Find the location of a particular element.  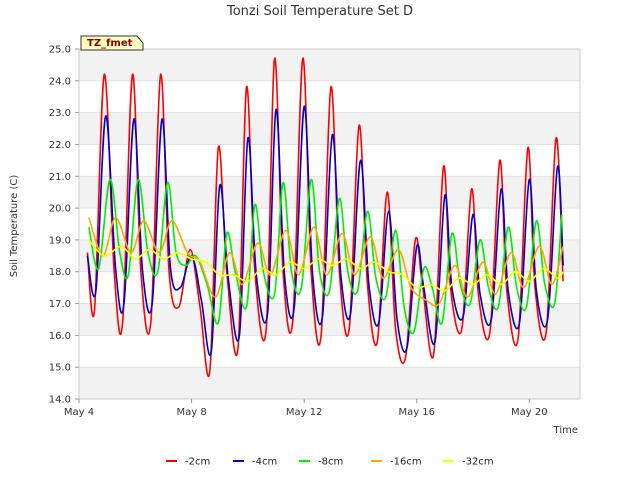

y-tick-label: 23.0 is located at coordinates (60, 113).